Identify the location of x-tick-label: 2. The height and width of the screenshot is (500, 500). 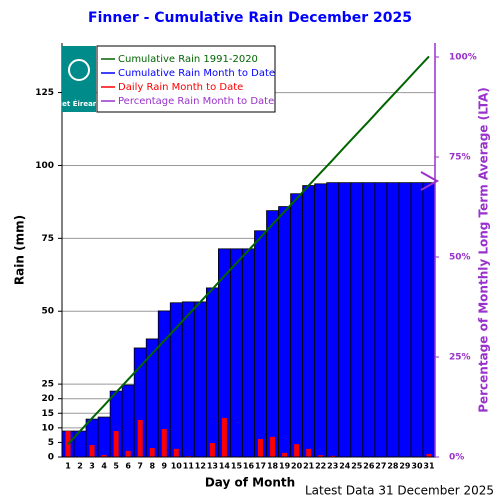
(80, 466).